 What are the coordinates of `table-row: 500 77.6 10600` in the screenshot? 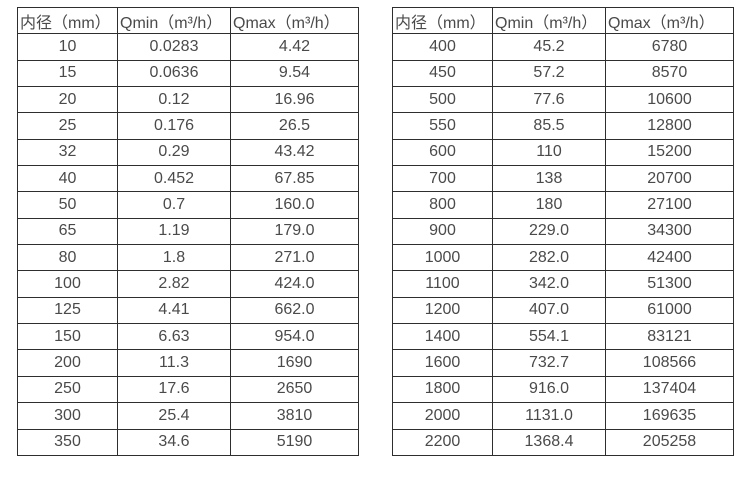 It's located at (563, 100).